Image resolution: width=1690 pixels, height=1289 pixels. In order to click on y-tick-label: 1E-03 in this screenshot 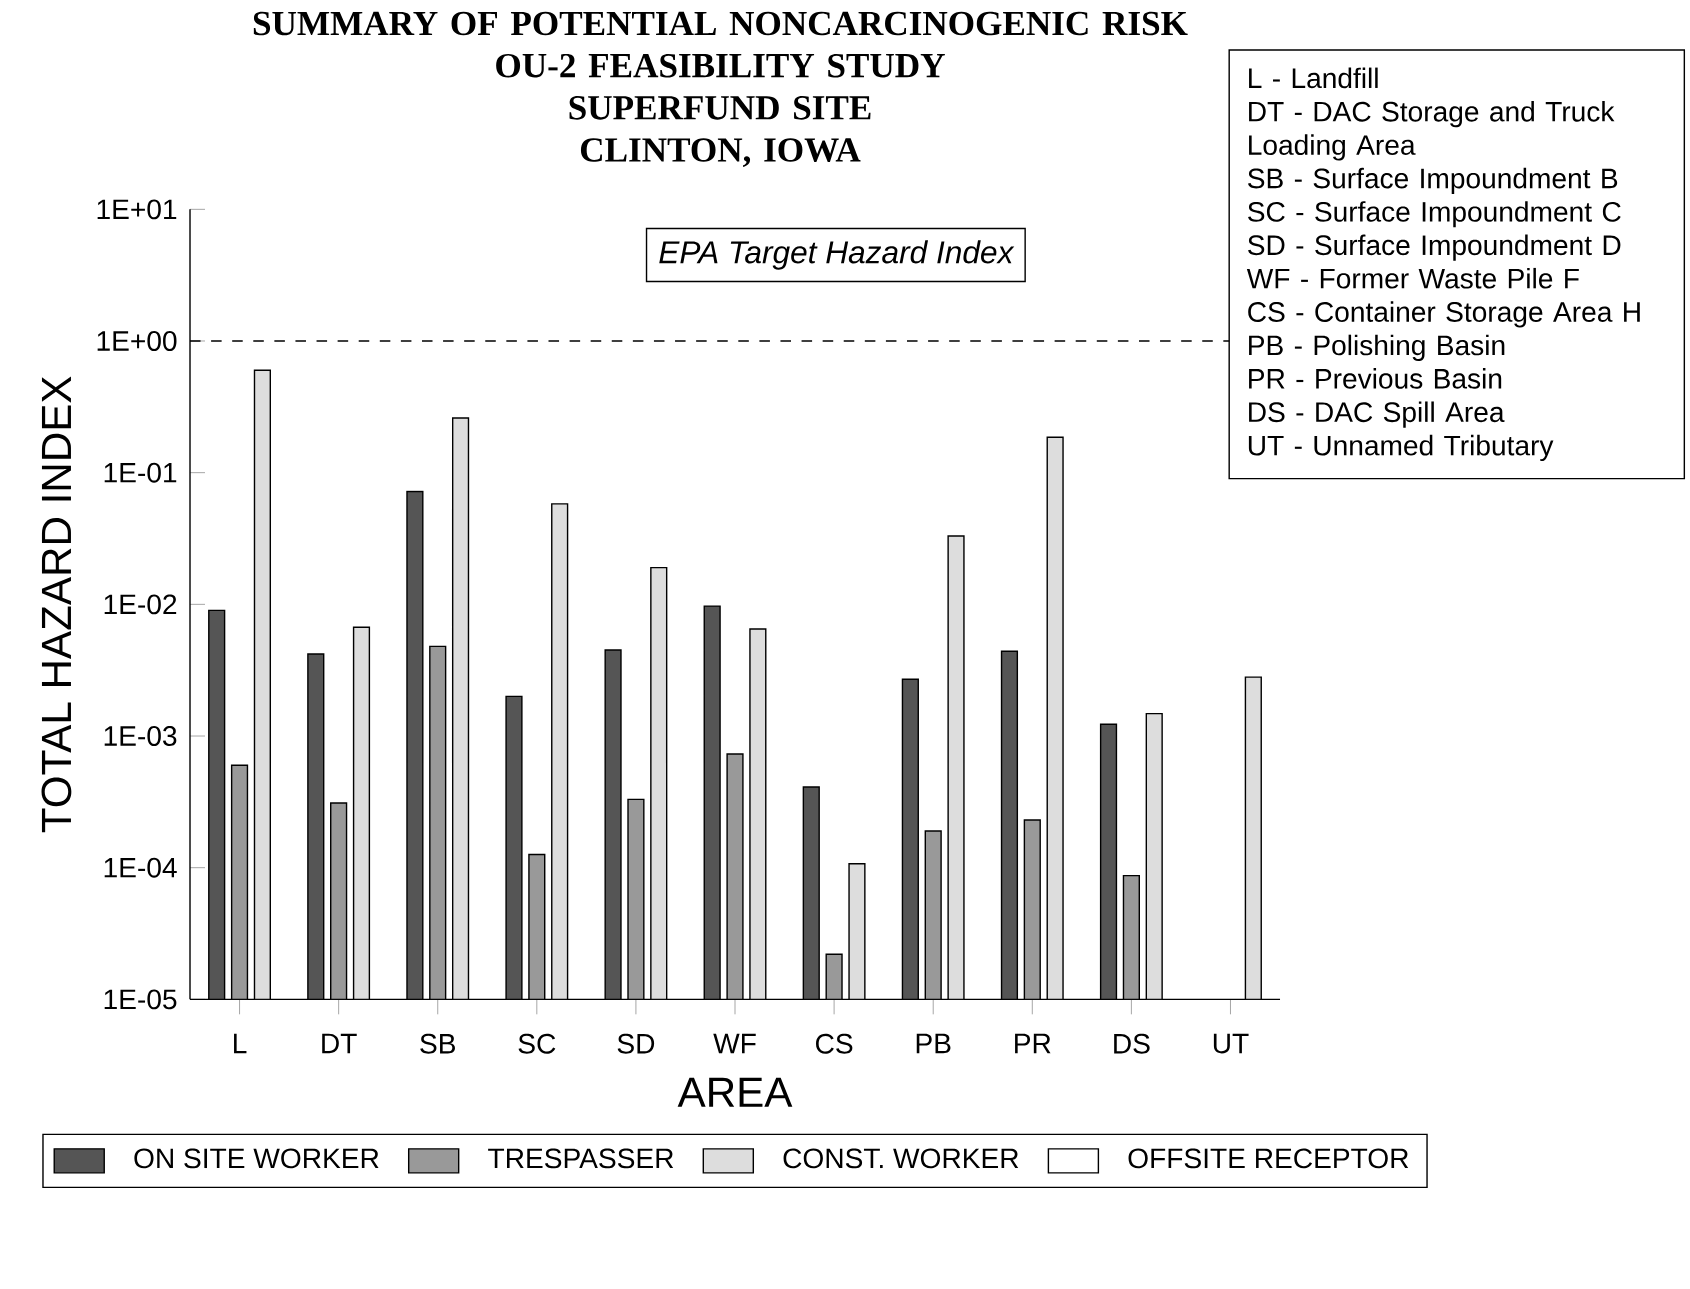, I will do `click(140, 735)`.